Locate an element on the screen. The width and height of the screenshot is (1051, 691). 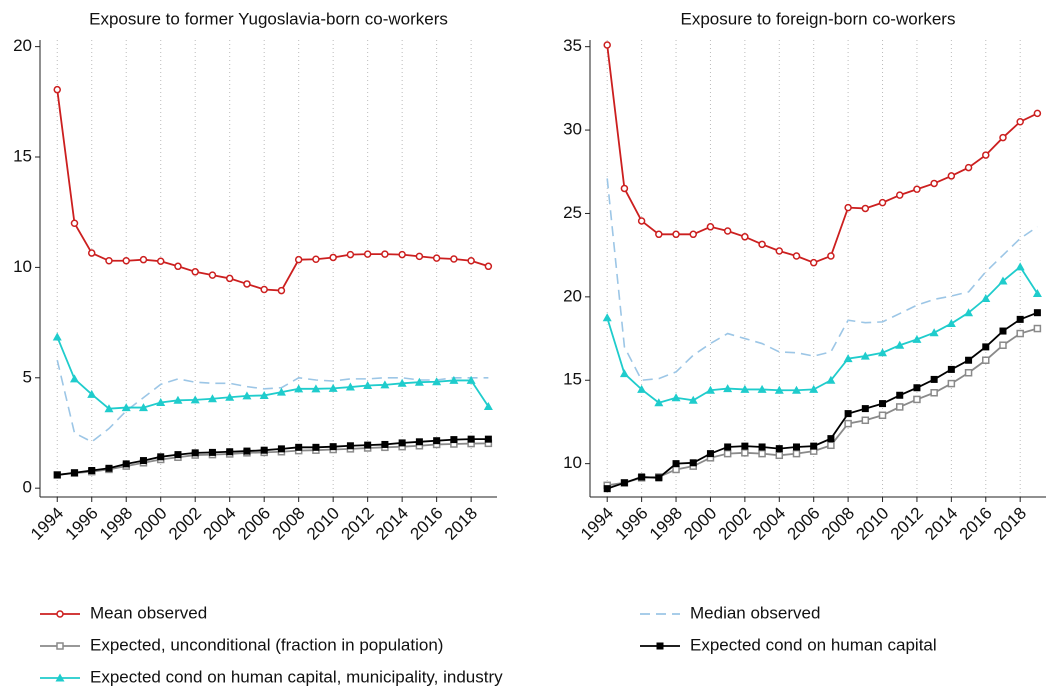
x-tick-label: 2008 is located at coordinates (288, 524).